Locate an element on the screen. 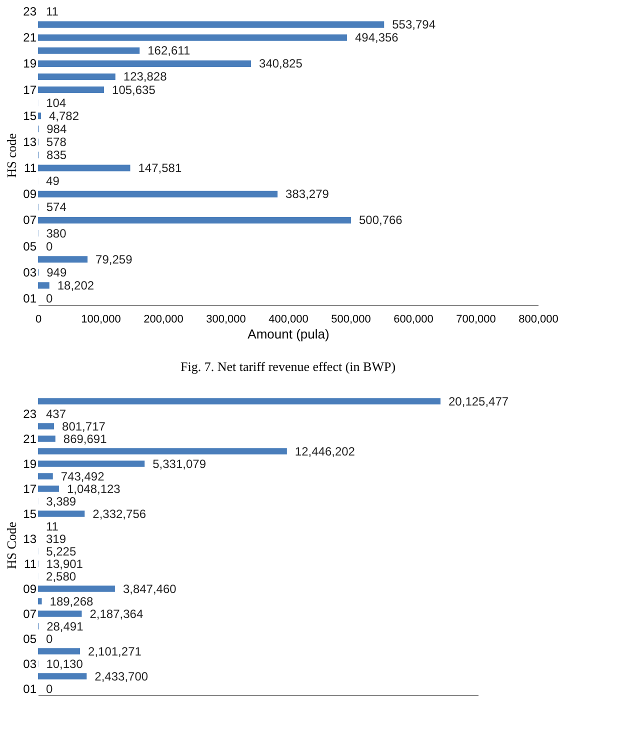 Image resolution: width=626 pixels, height=752 pixels. data-label: 2,332,756 is located at coordinates (119, 513).